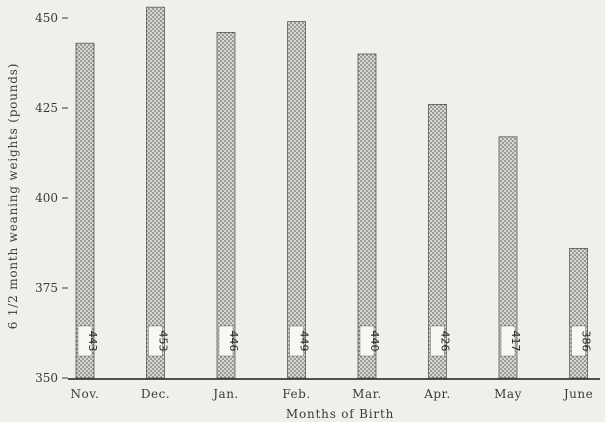 The height and width of the screenshot is (422, 605). What do you see at coordinates (163, 341) in the screenshot?
I see `bar-value-label: 453` at bounding box center [163, 341].